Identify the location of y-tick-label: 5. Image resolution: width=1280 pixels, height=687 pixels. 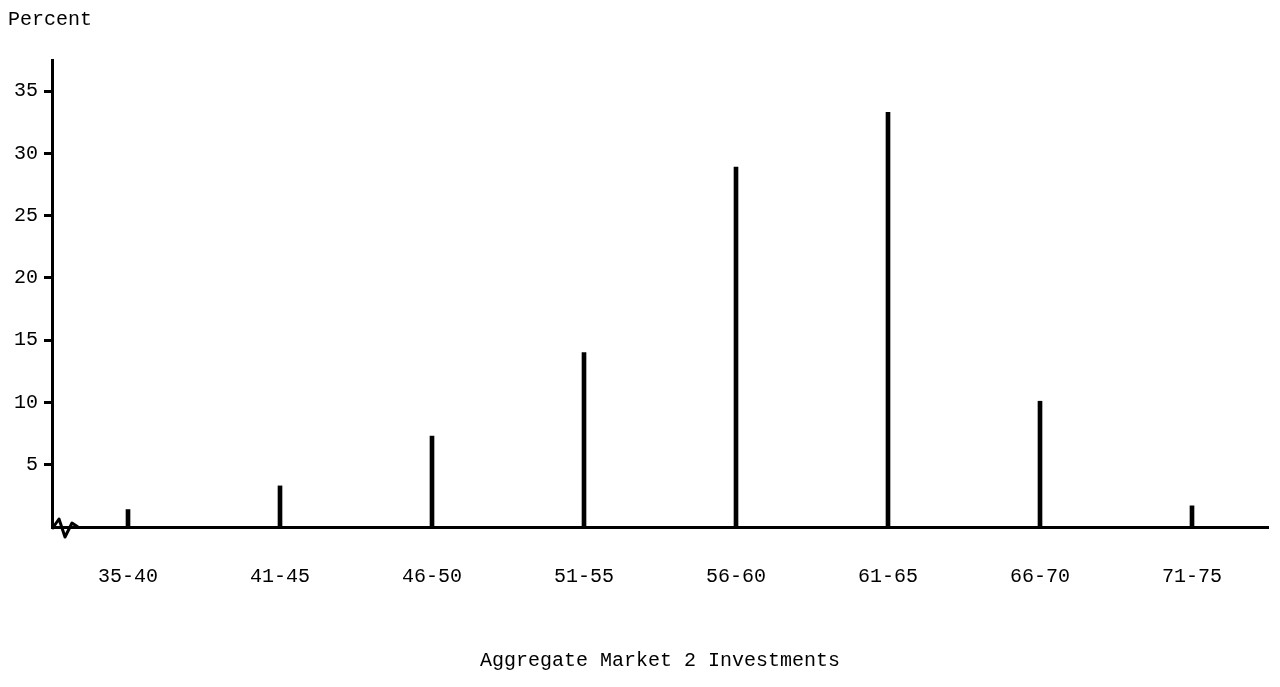
(31, 465).